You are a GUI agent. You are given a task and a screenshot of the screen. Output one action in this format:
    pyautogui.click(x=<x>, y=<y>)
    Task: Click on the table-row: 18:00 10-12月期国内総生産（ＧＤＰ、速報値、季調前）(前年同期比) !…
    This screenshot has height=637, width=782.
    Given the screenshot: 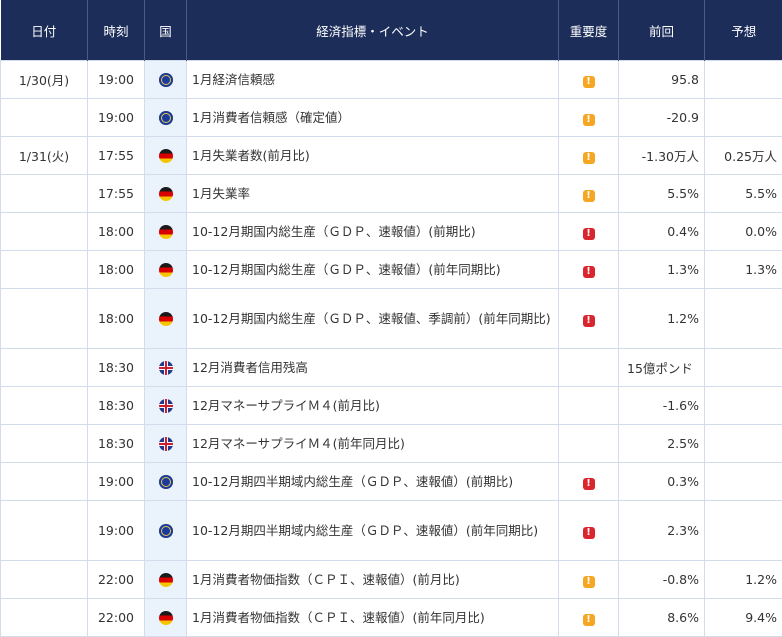 What is the action you would take?
    pyautogui.click(x=391, y=319)
    